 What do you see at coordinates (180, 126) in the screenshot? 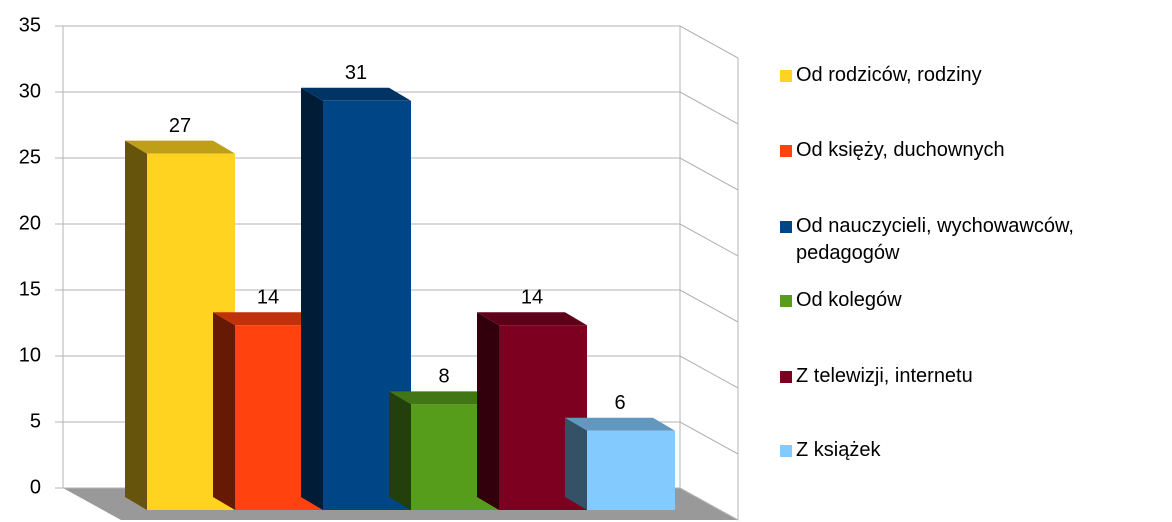
I see `value-label: 27` at bounding box center [180, 126].